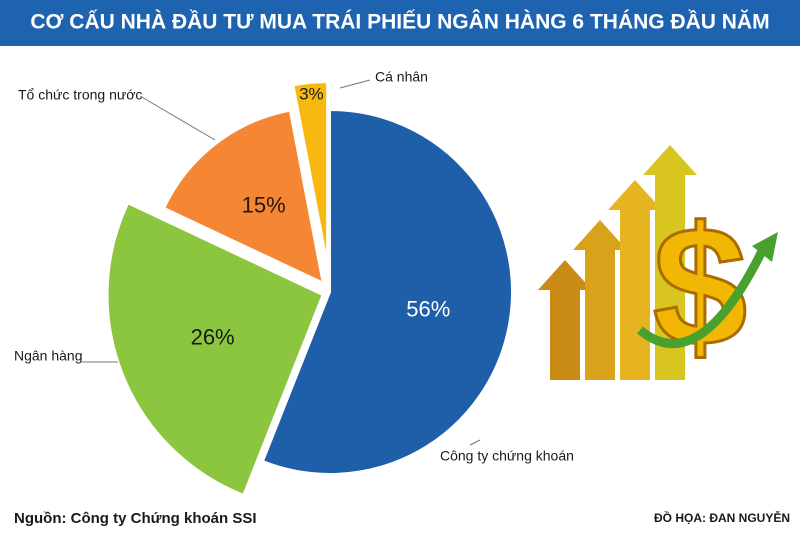 This screenshot has width=800, height=545. I want to click on value-label: 26%, so click(213, 336).